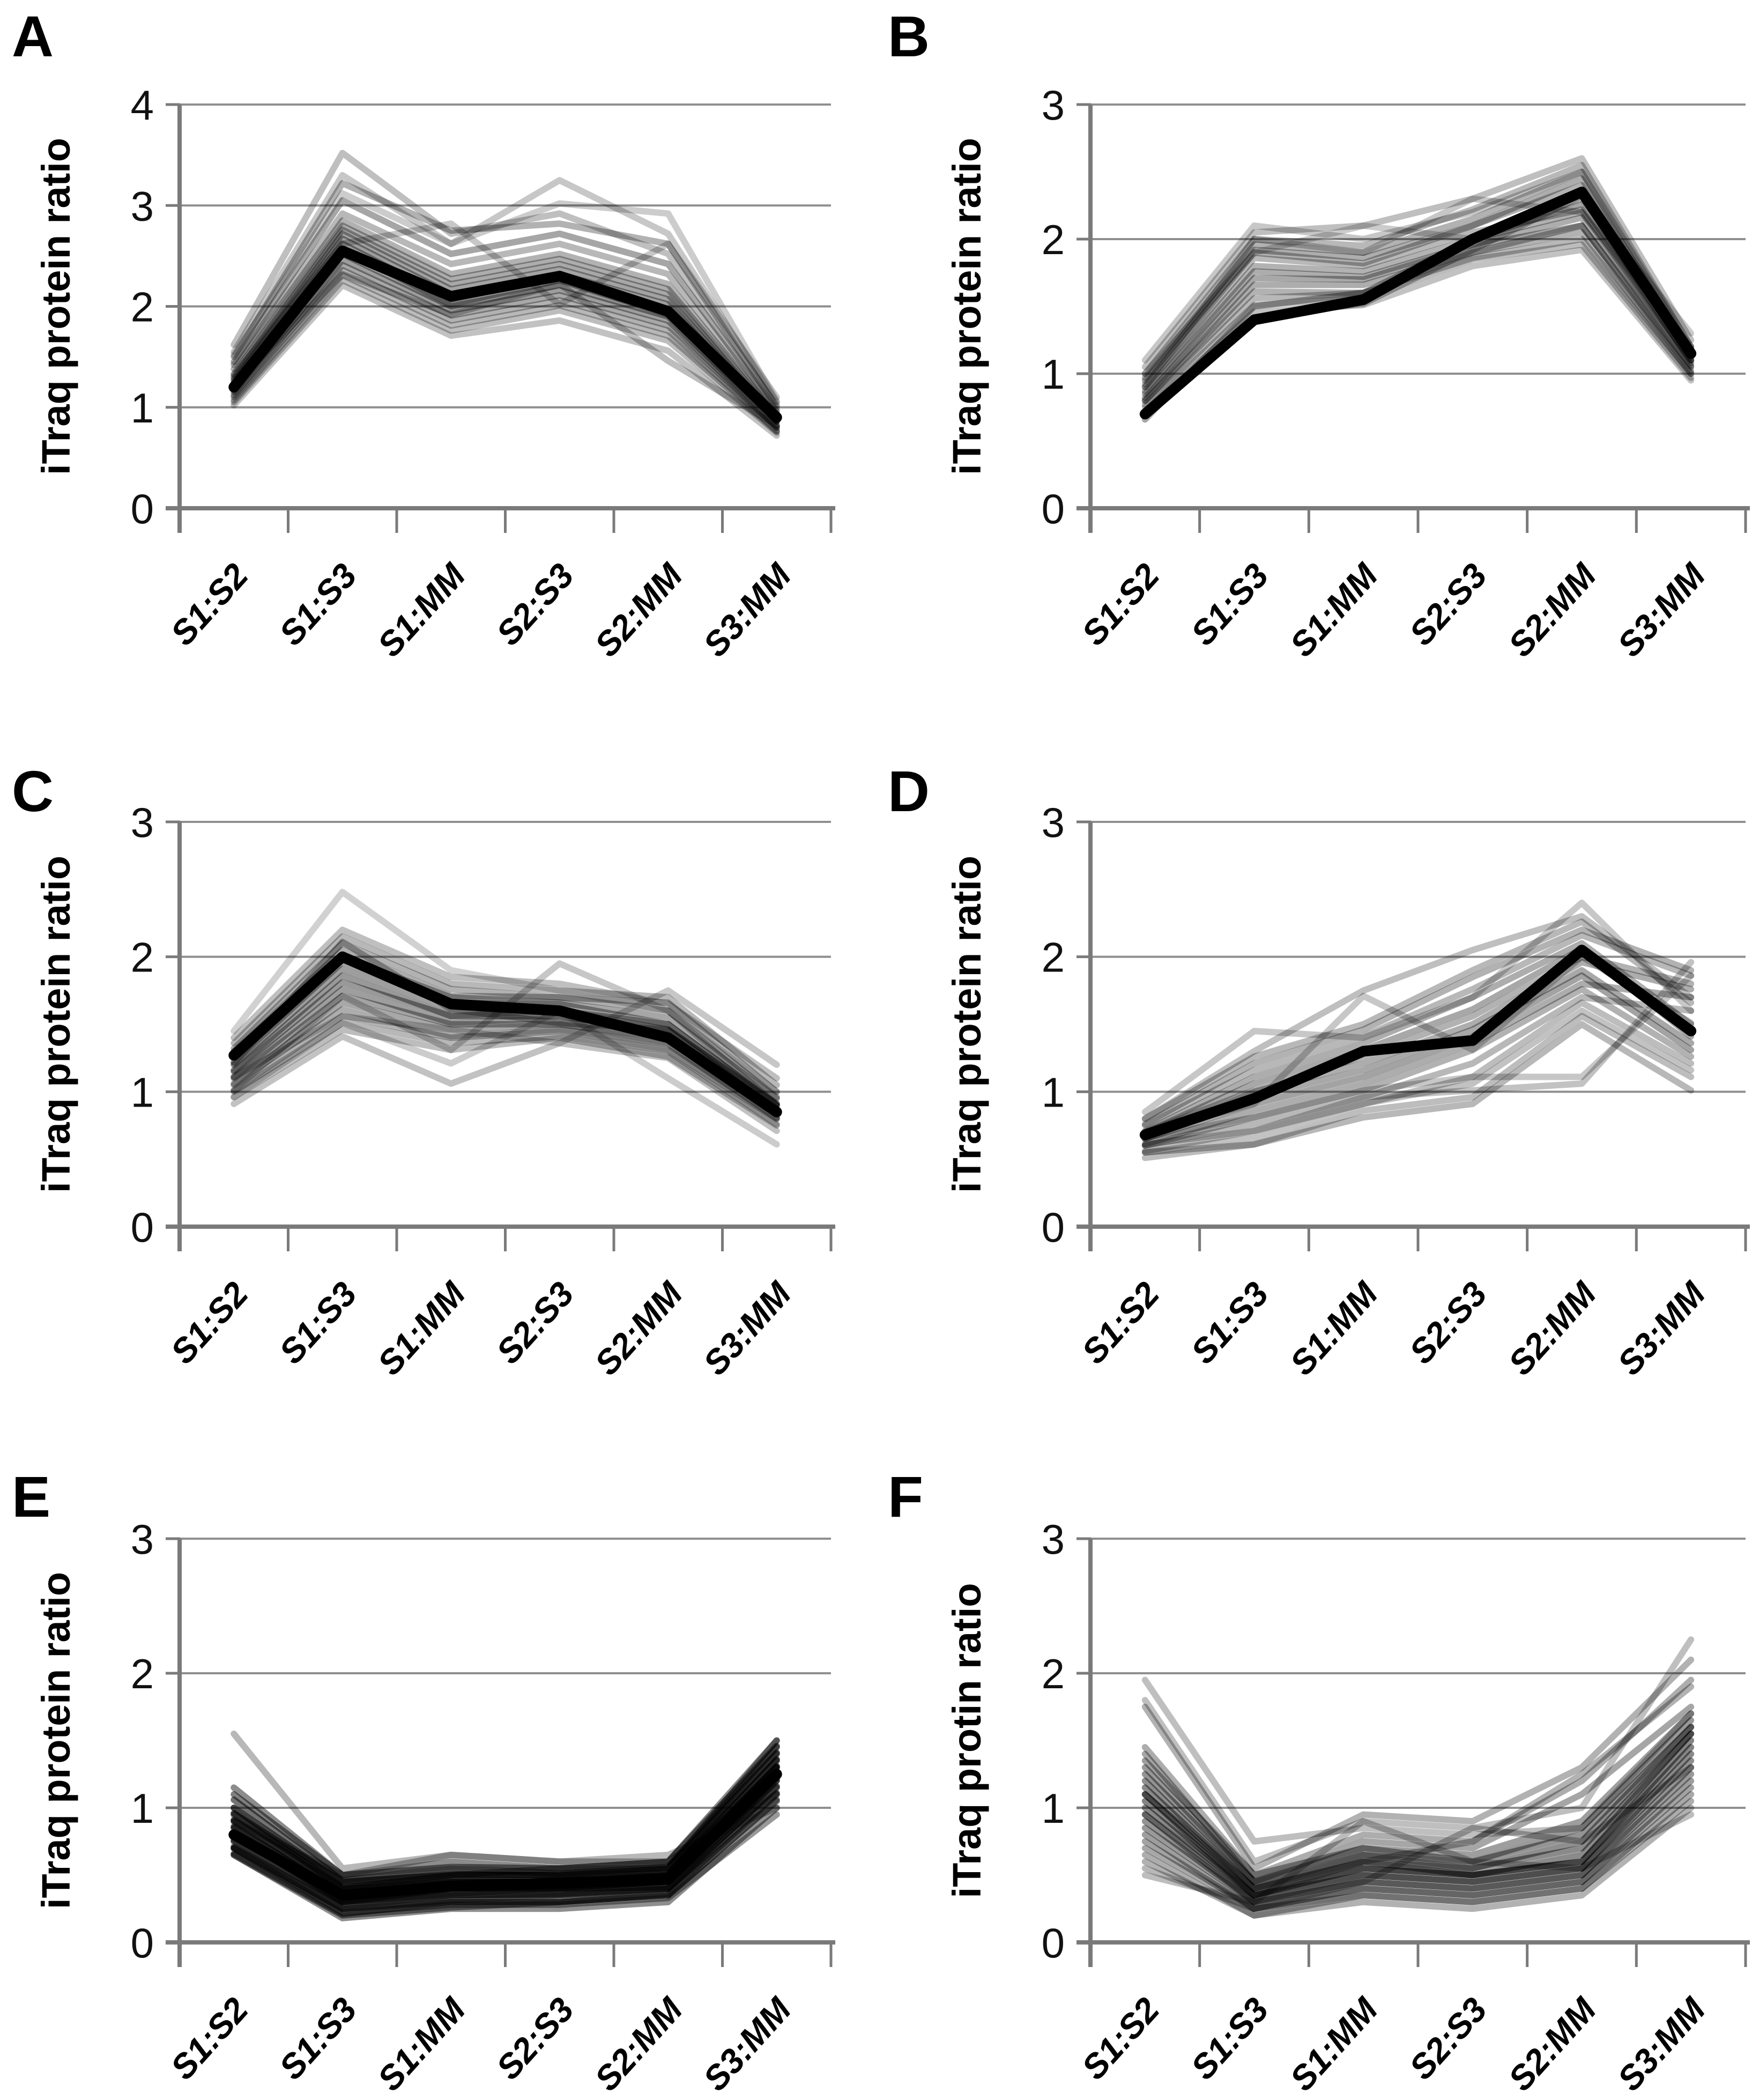  What do you see at coordinates (142, 1943) in the screenshot?
I see `y-tick-label: 0` at bounding box center [142, 1943].